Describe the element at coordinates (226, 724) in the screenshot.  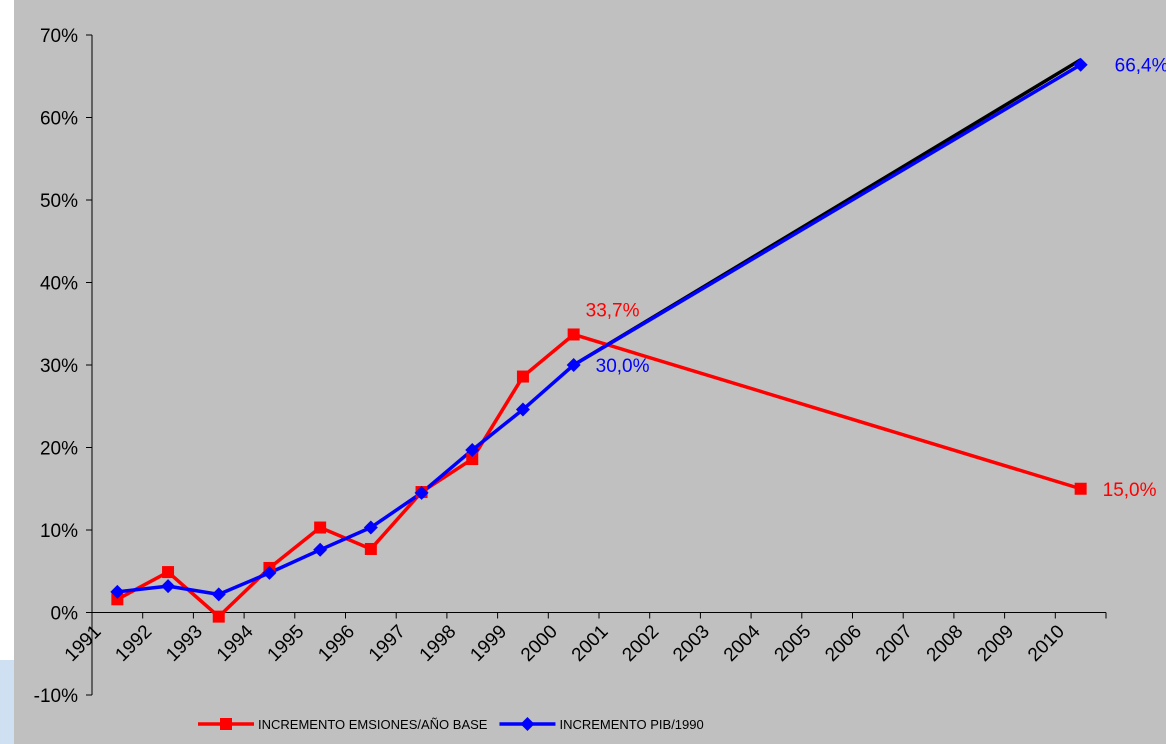
I see `legend-marker-square` at that location.